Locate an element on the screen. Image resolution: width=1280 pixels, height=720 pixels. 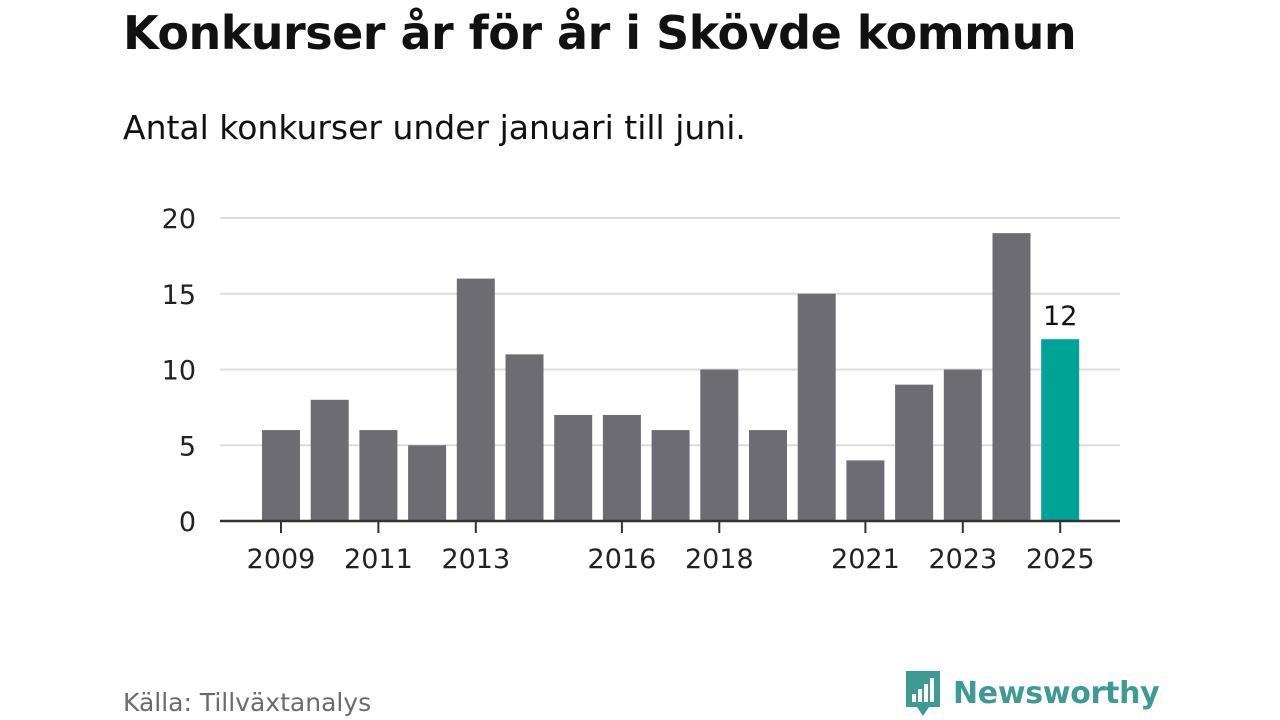
brand-logo: Newsworthy is located at coordinates (1031, 693).